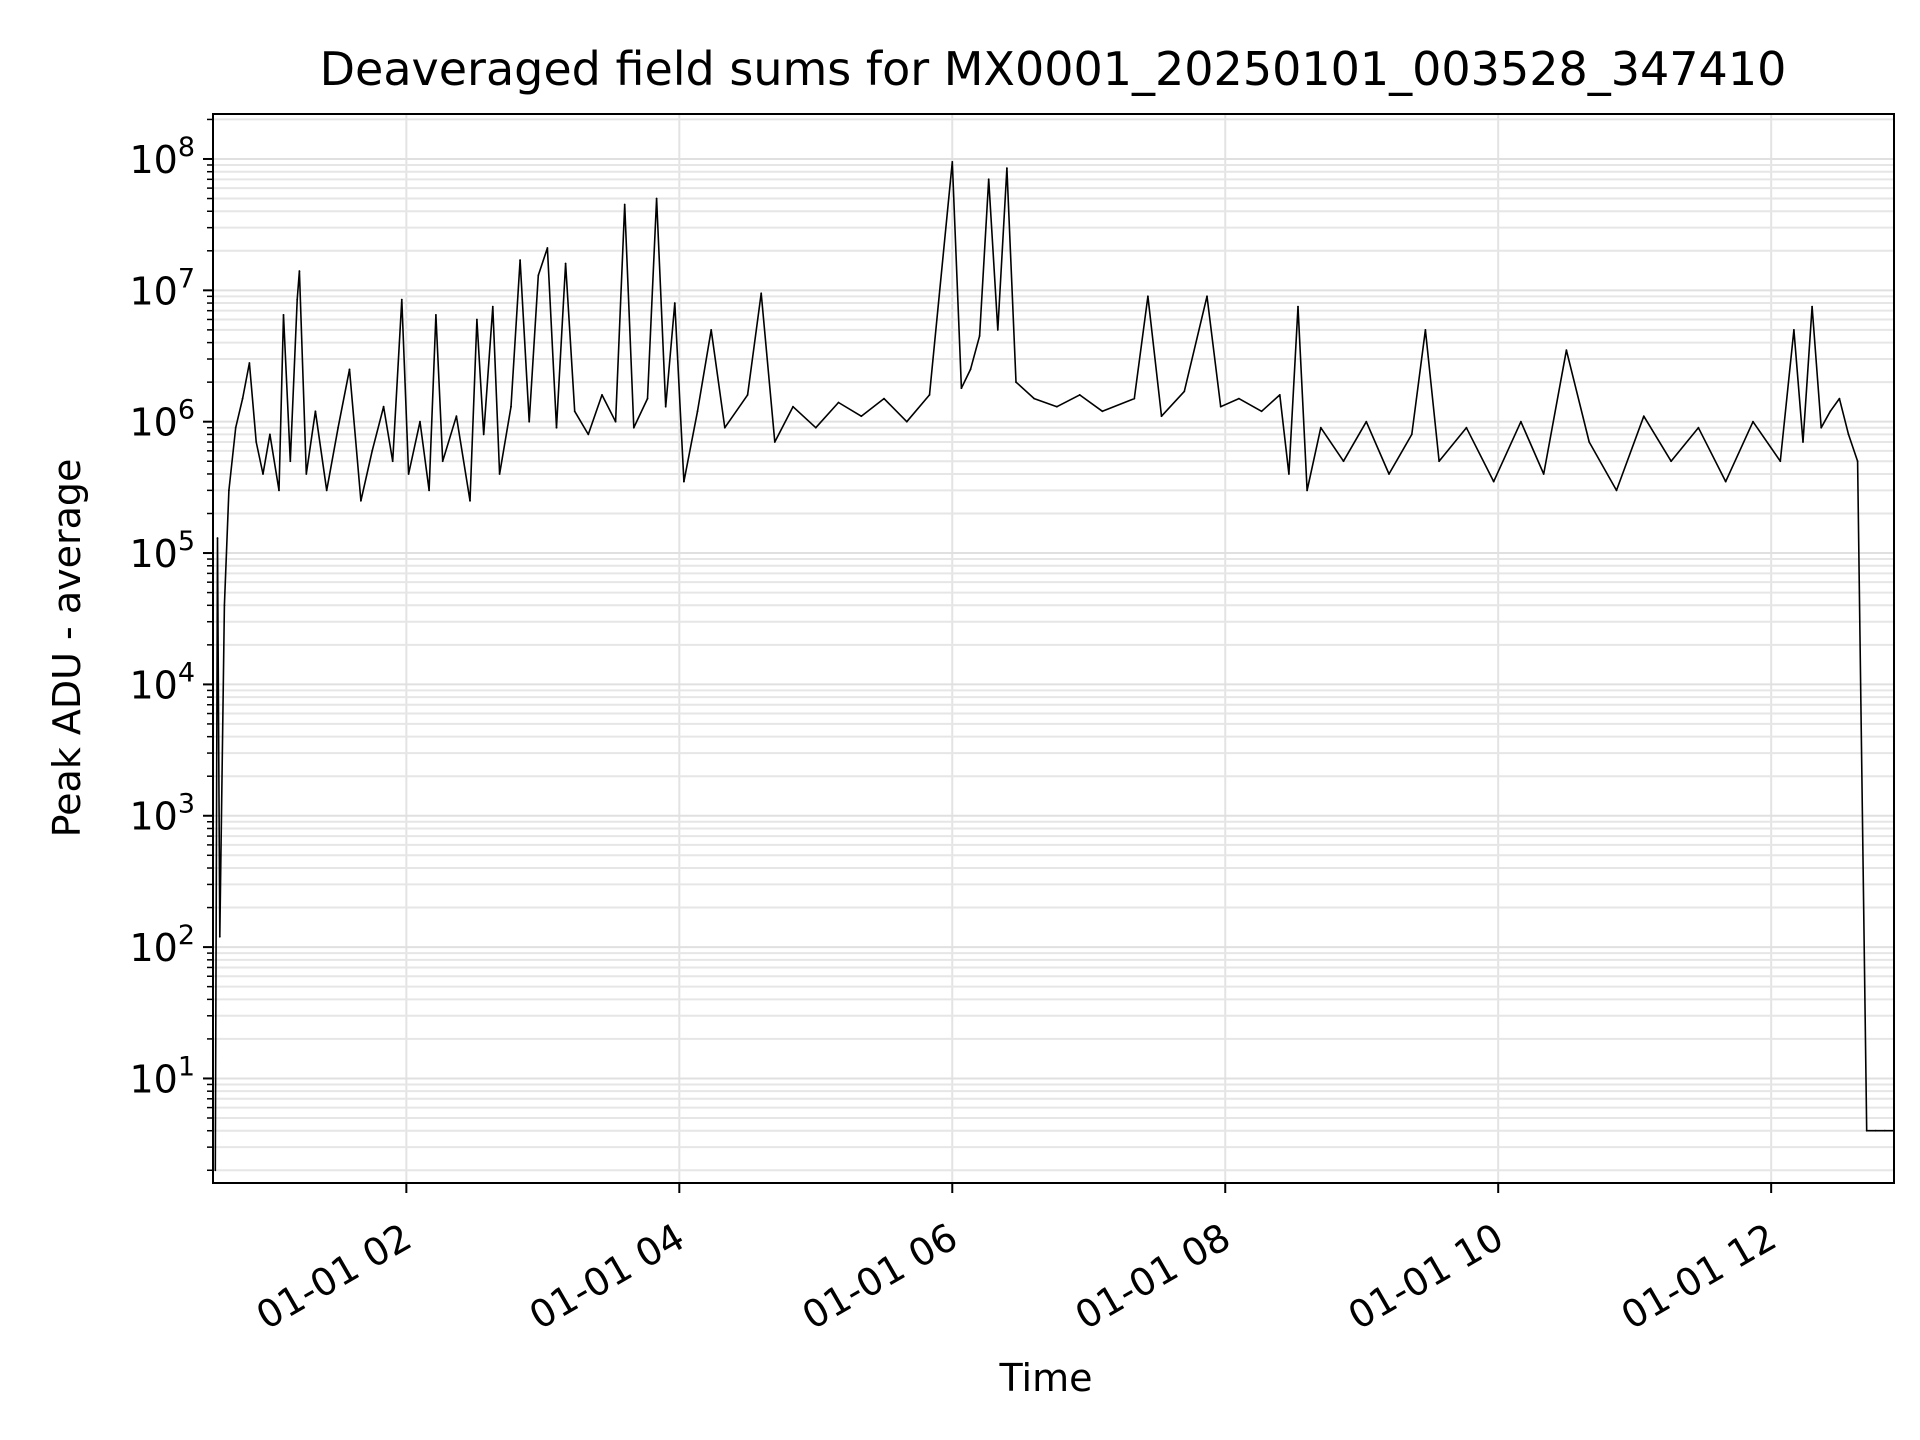 This screenshot has width=1920, height=1440. I want to click on y-tick-exponent: 7, so click(186, 278).